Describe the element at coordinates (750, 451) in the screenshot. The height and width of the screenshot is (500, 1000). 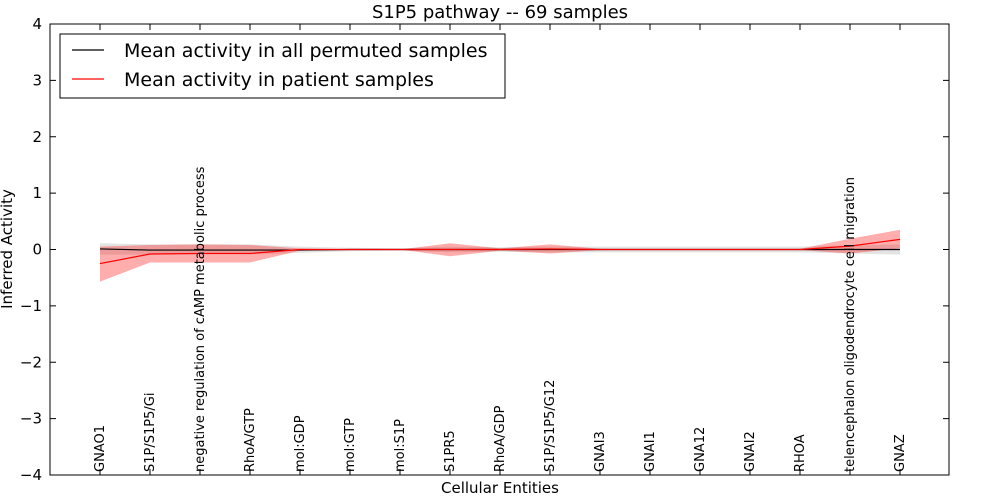
I see `category-label-gnai2: GNAI2` at that location.